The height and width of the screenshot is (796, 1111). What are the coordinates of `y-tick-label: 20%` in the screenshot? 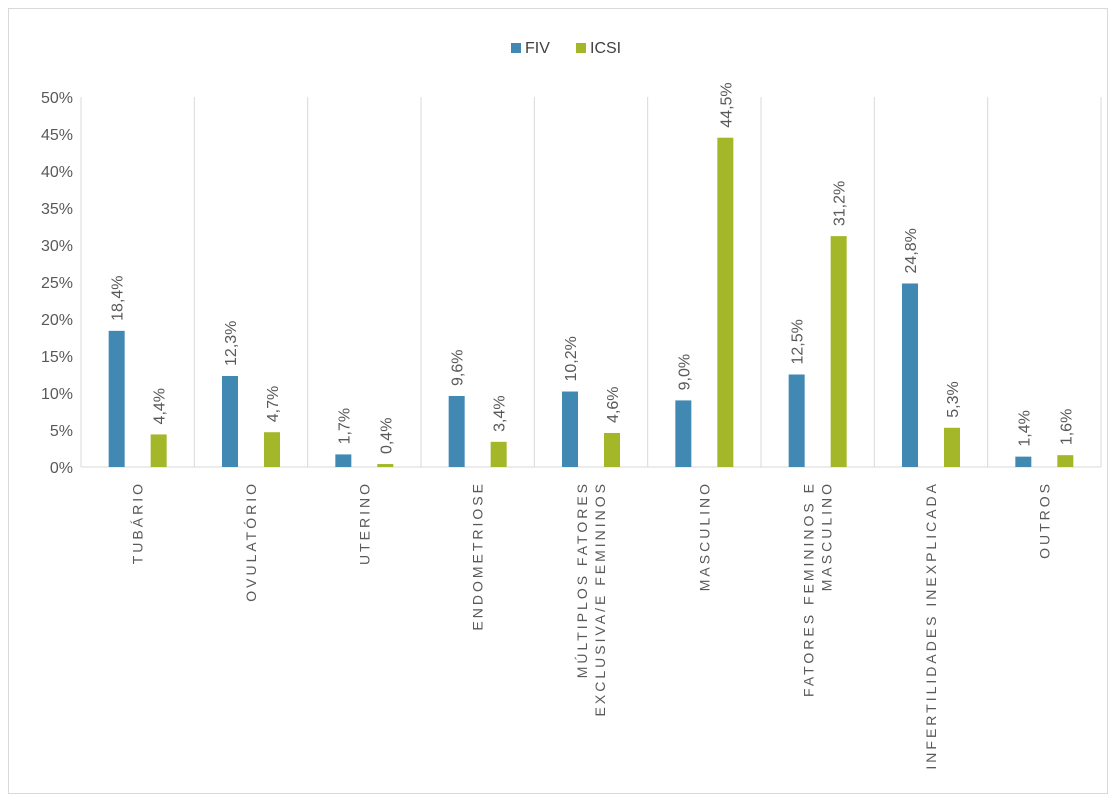 It's located at (57, 320).